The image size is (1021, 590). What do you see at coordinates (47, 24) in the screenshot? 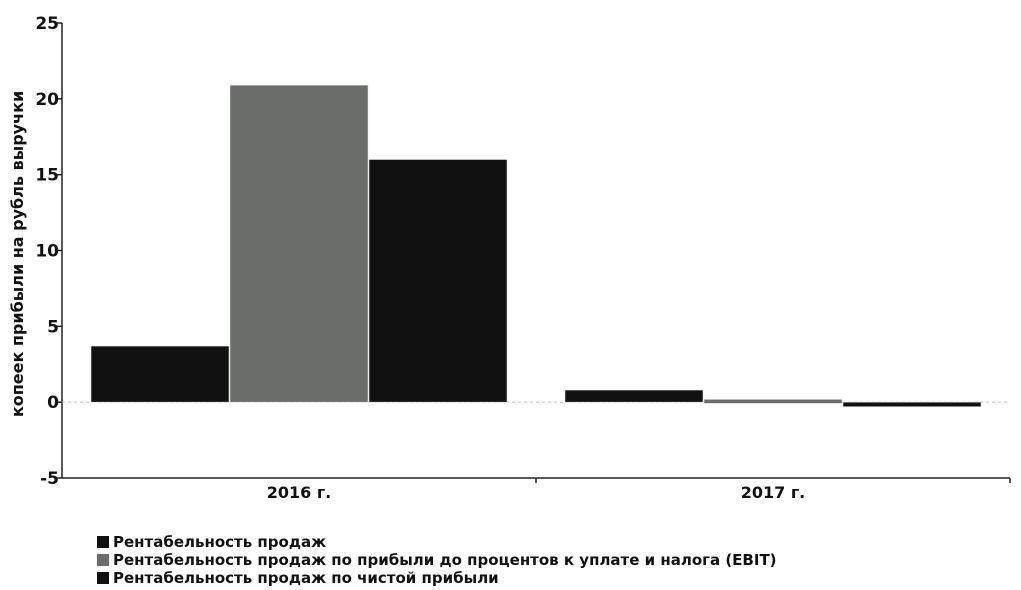
I see `y-tick-label: 25` at bounding box center [47, 24].